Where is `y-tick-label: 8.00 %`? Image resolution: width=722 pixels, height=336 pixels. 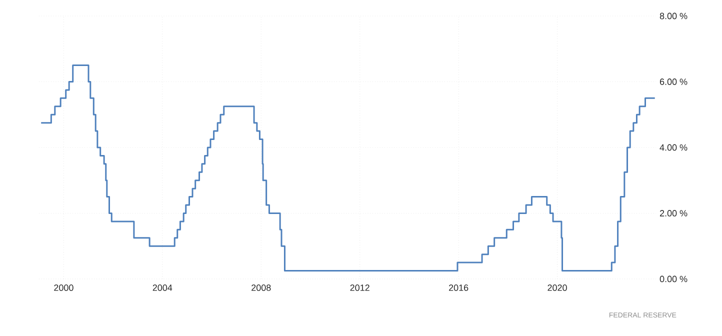
y-tick-label: 8.00 % is located at coordinates (674, 16).